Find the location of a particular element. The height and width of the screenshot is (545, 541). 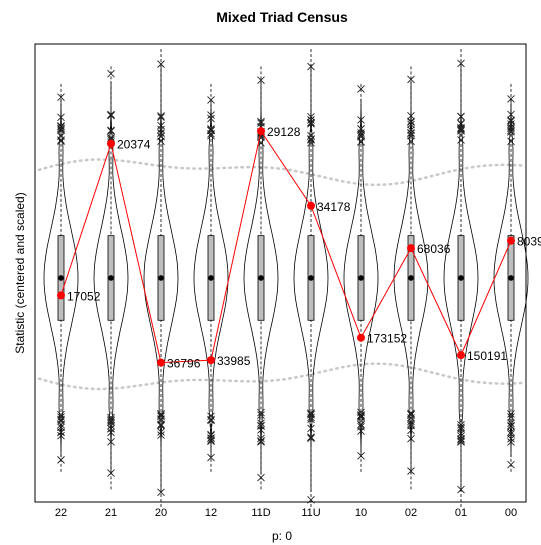

x-tick-21: 21 is located at coordinates (111, 513).